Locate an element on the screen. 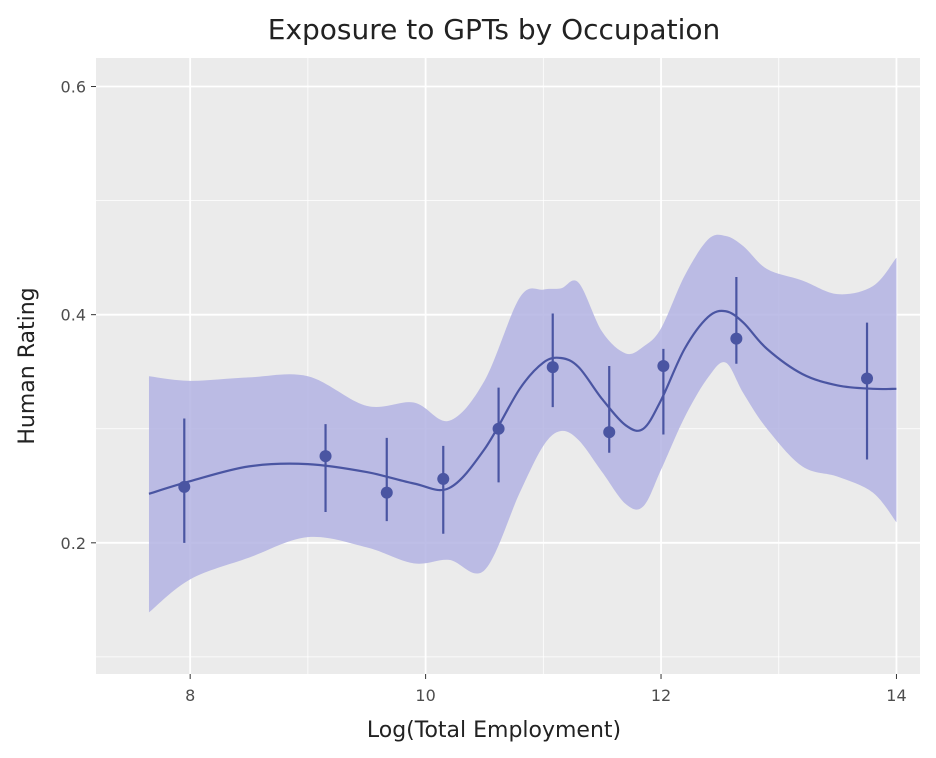 The image size is (936, 758). x-tick-label: 14 is located at coordinates (896, 695).